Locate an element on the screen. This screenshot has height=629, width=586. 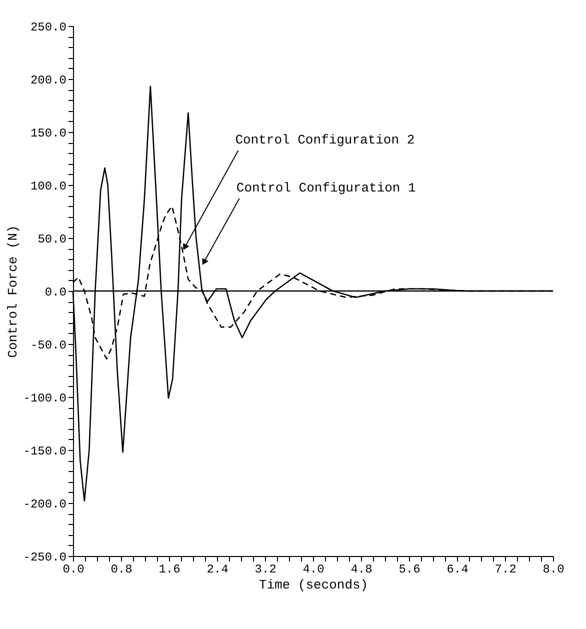
x-tick-label: 2.4 is located at coordinates (217, 569).